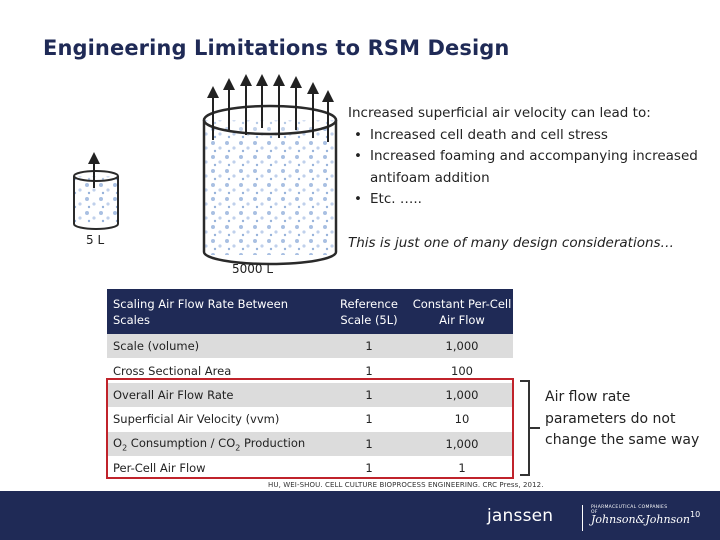 This screenshot has height=540, width=720. I want to click on table-row: Cross Sectional Area 1 100, so click(310, 370).